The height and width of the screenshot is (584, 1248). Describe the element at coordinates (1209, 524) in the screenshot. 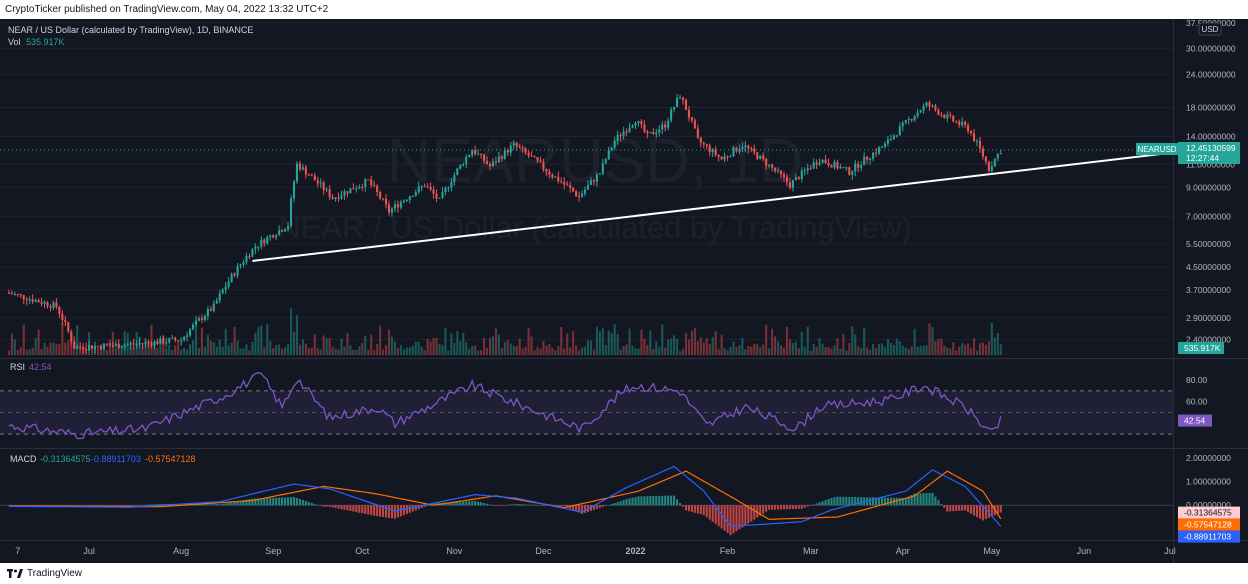

I see `macd-value-tags: -0.31364575 -0.57547128 -0.88911703` at that location.